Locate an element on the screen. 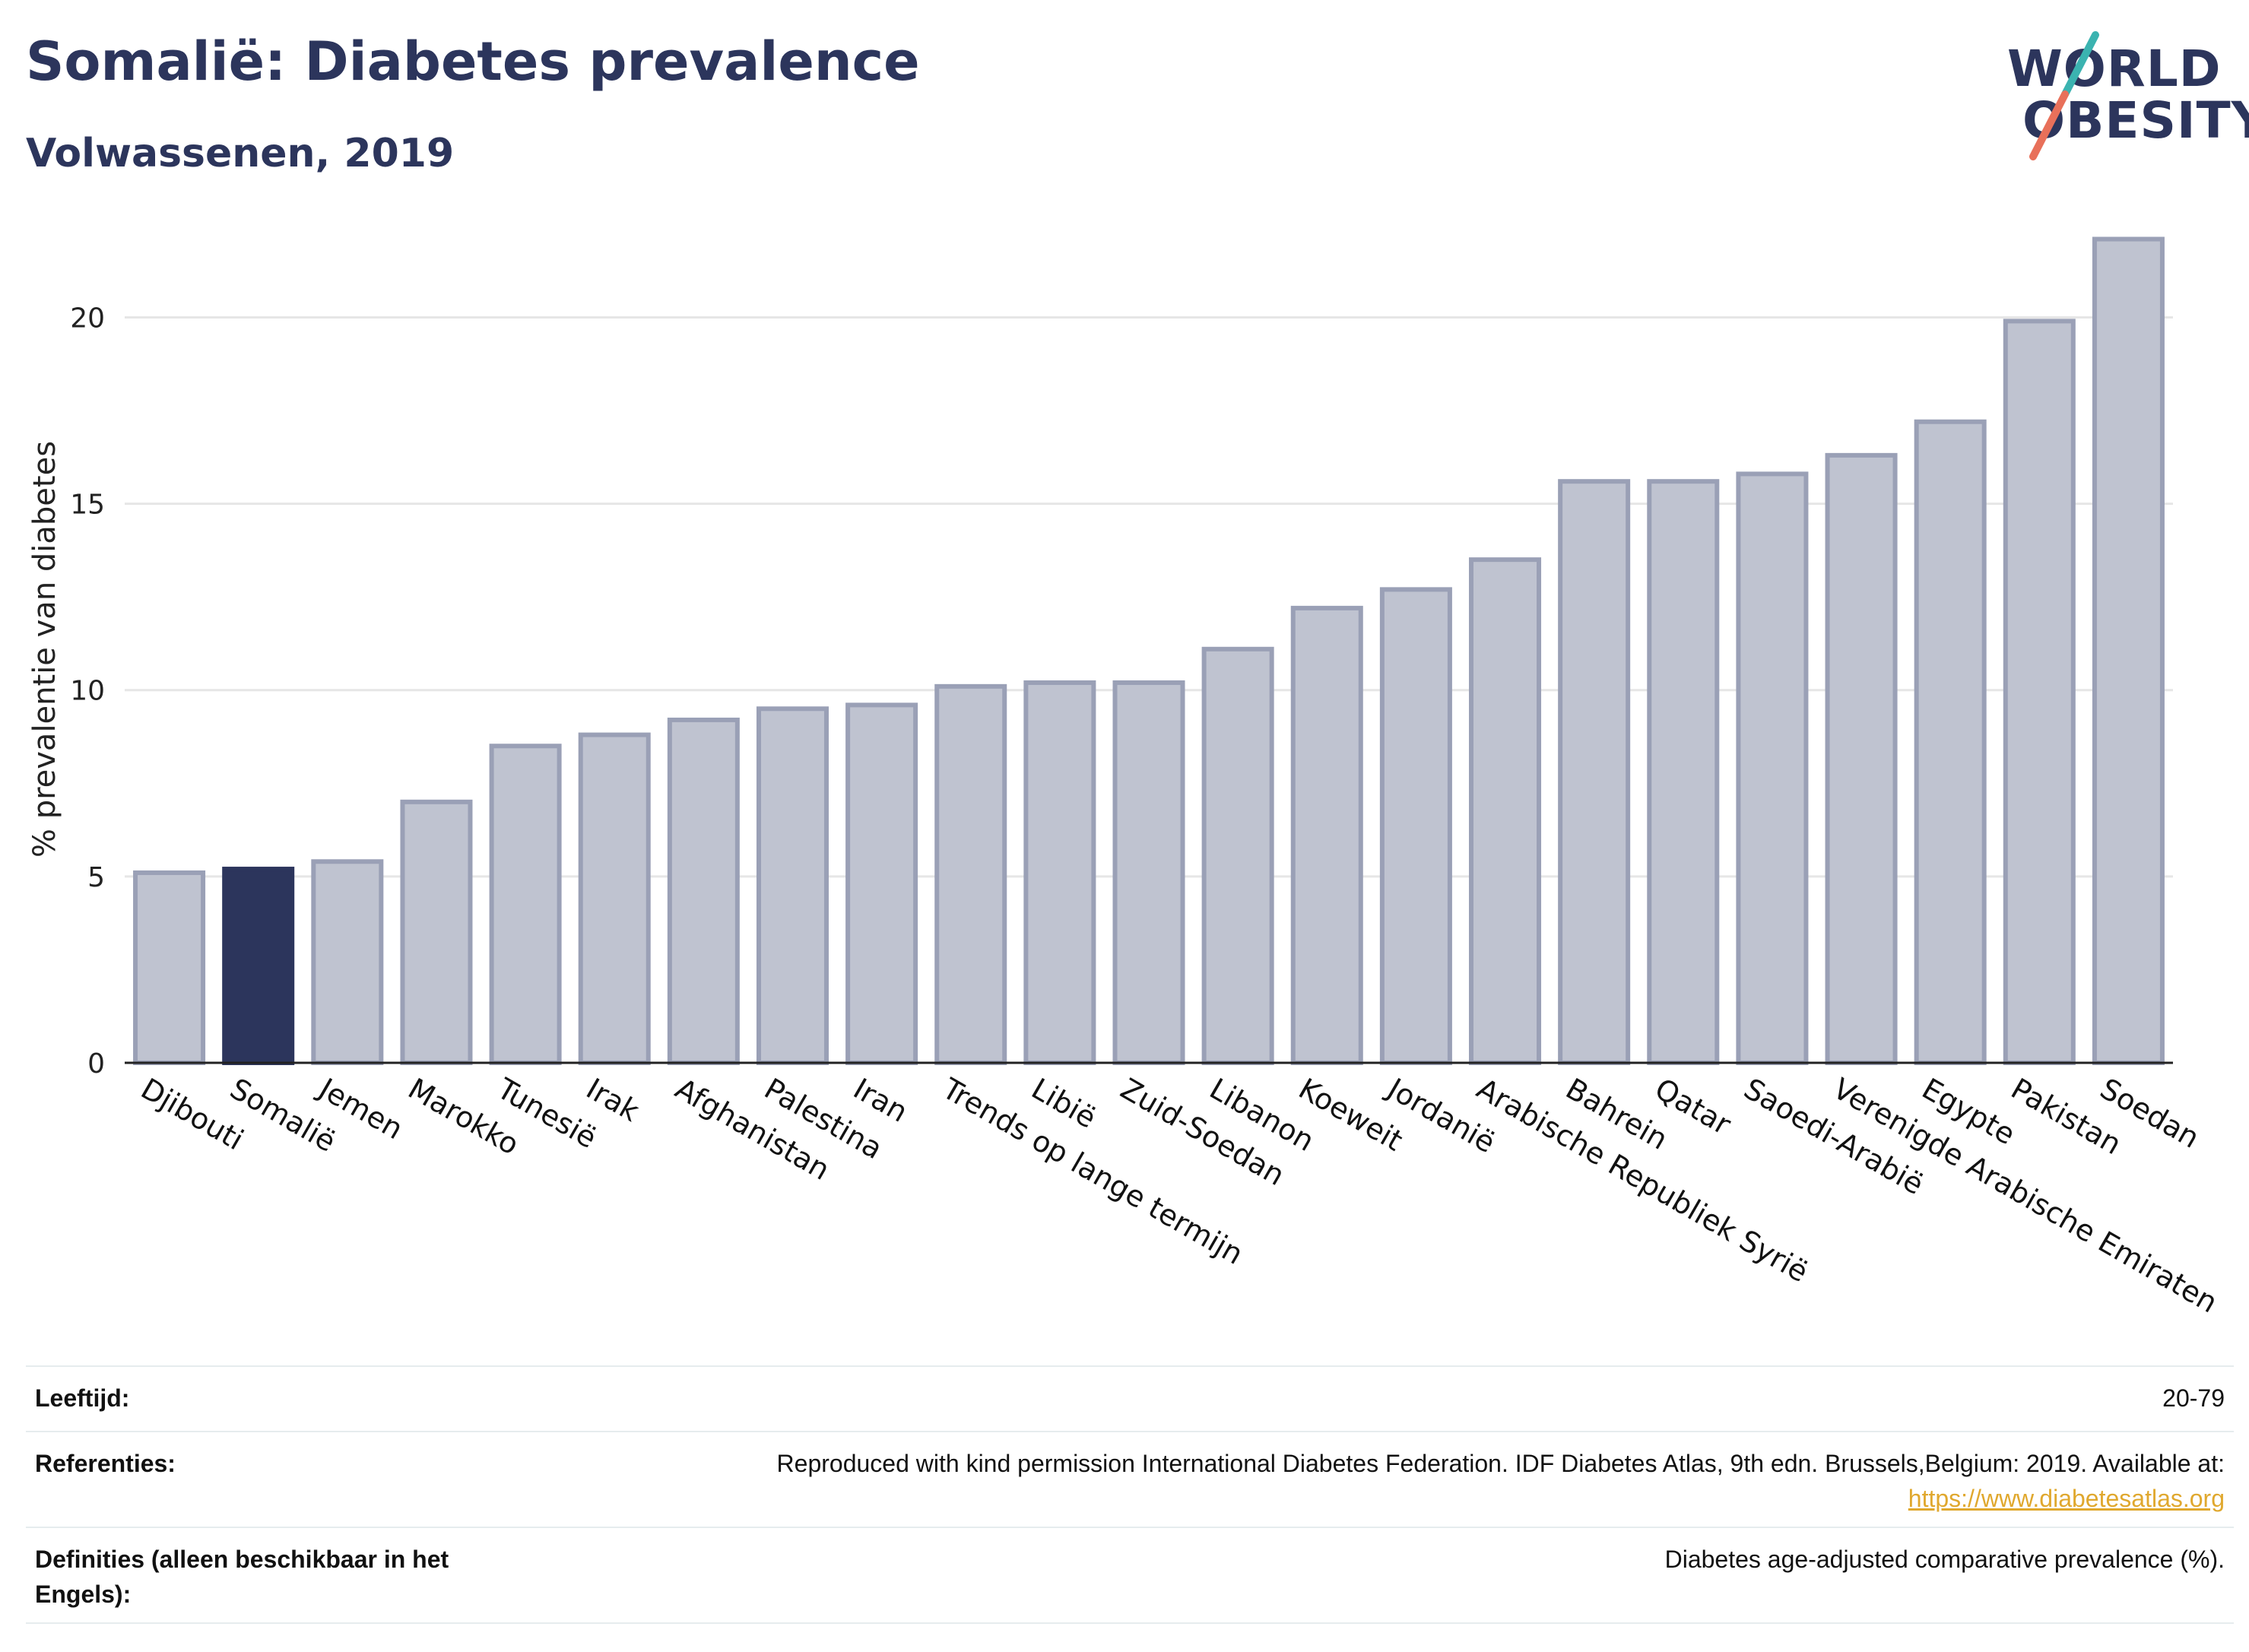 The height and width of the screenshot is (1652, 2249). bar-soedan is located at coordinates (2128, 650).